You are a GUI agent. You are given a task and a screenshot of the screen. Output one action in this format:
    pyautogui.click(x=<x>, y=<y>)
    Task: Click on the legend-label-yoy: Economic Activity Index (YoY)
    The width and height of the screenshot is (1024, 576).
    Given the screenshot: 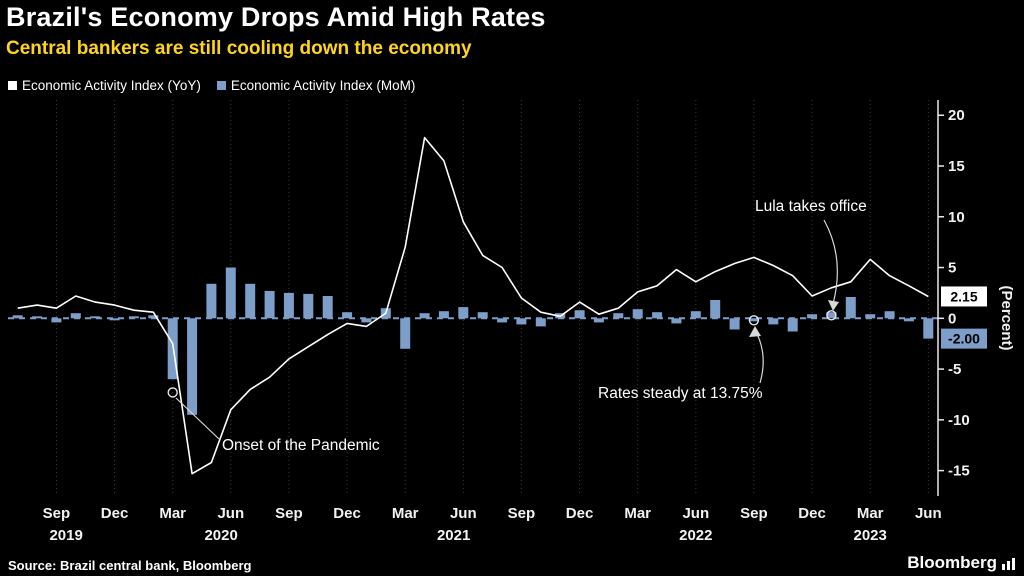 What is the action you would take?
    pyautogui.click(x=111, y=85)
    